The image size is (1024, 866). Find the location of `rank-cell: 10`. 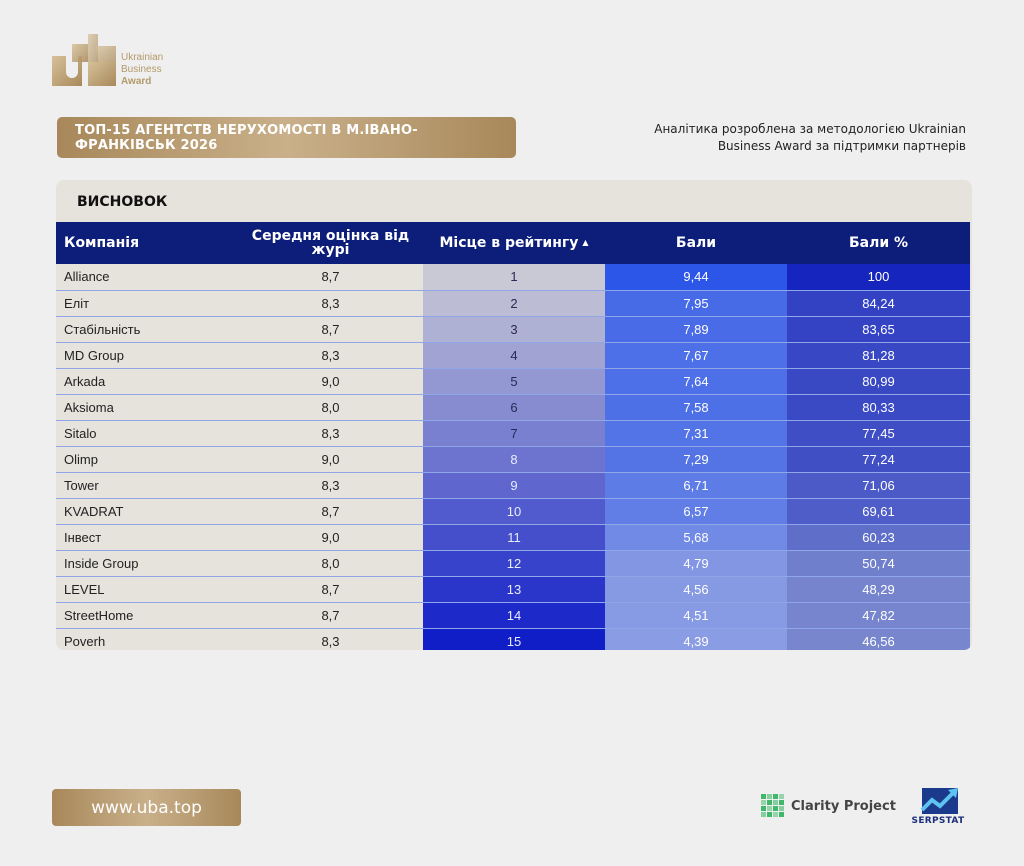

rank-cell: 10 is located at coordinates (514, 511).